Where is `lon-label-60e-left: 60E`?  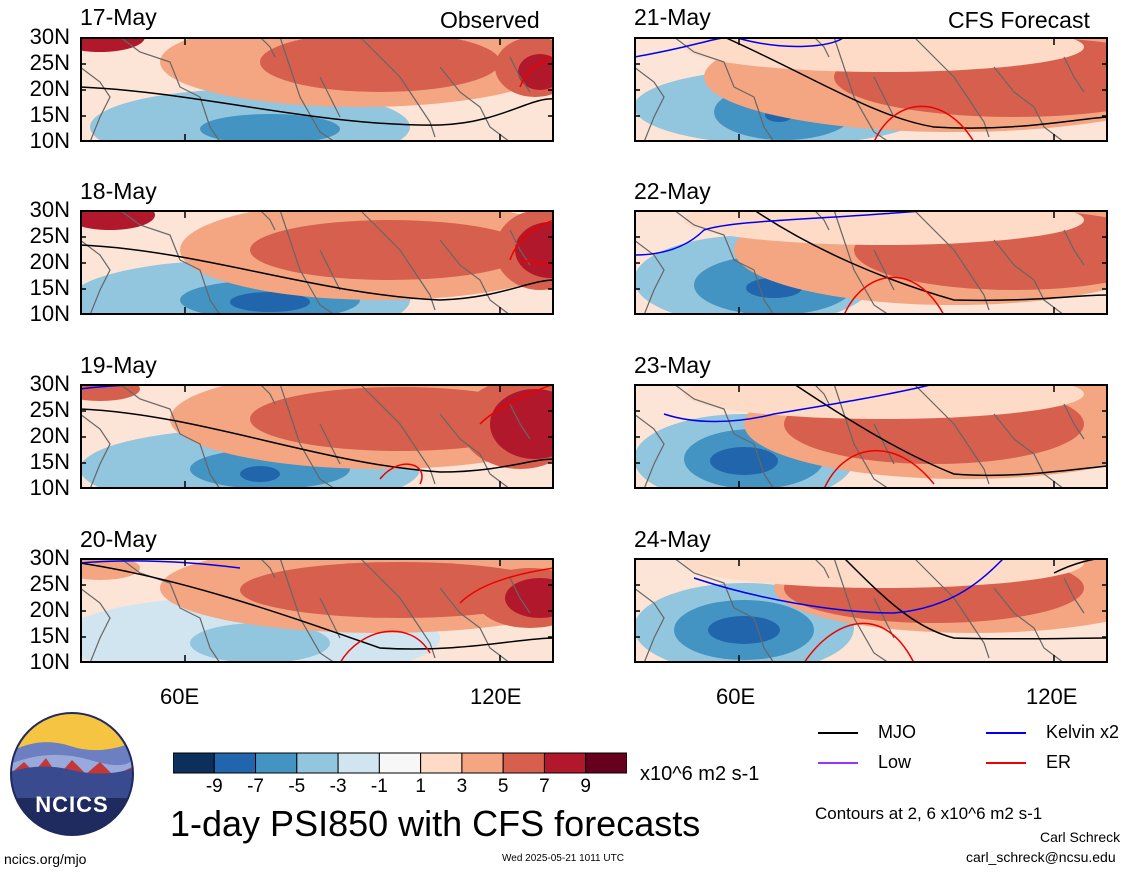 lon-label-60e-left: 60E is located at coordinates (180, 696).